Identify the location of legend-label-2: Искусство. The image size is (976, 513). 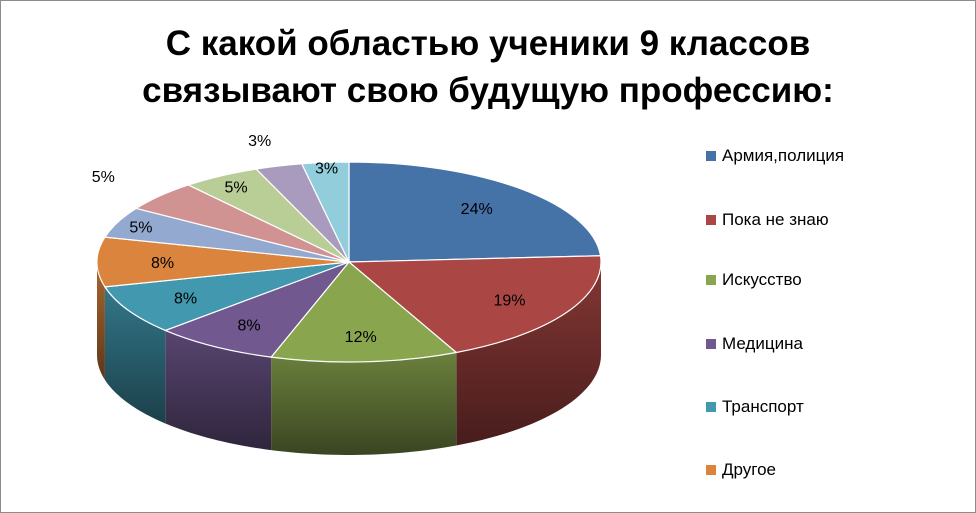
(762, 279).